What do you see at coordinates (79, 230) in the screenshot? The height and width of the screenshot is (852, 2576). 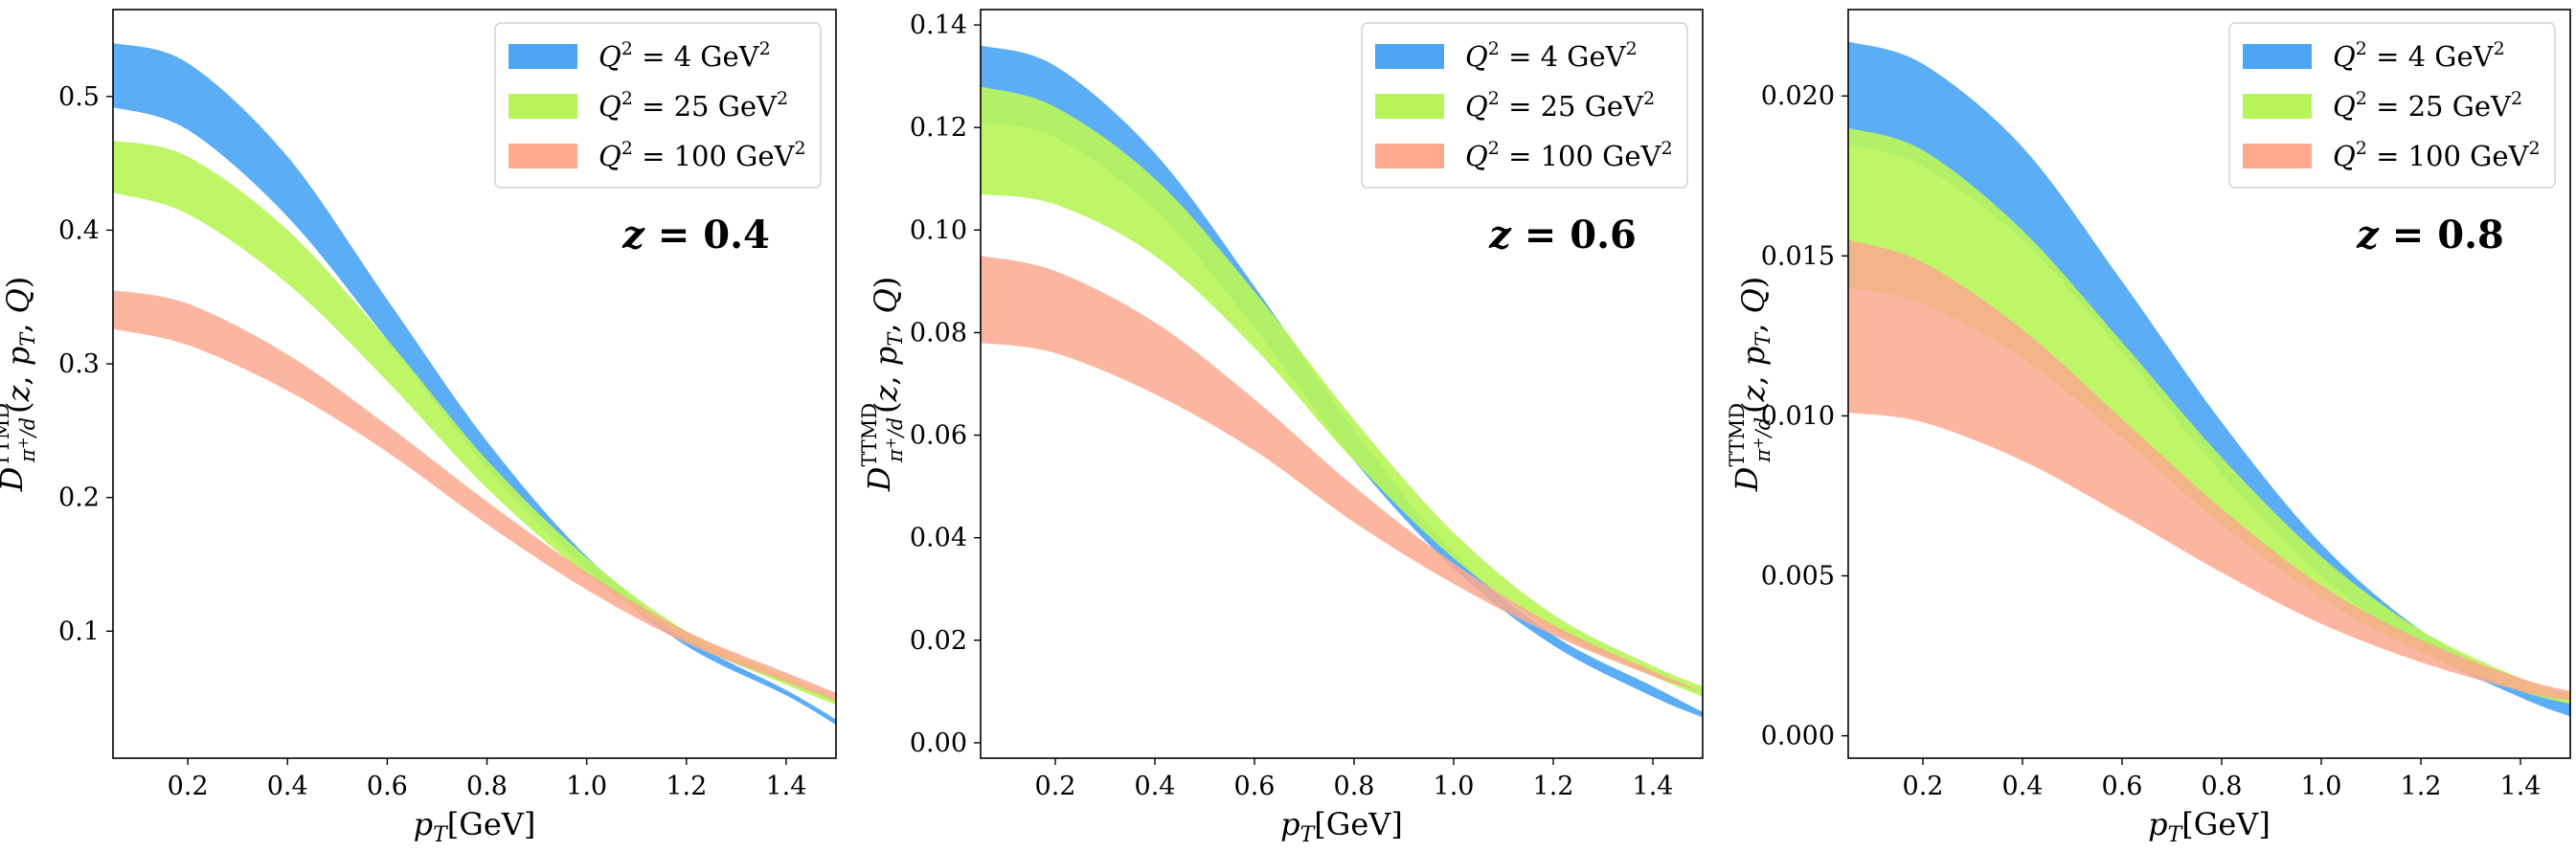 I see `y-tick-label: 0.4` at bounding box center [79, 230].